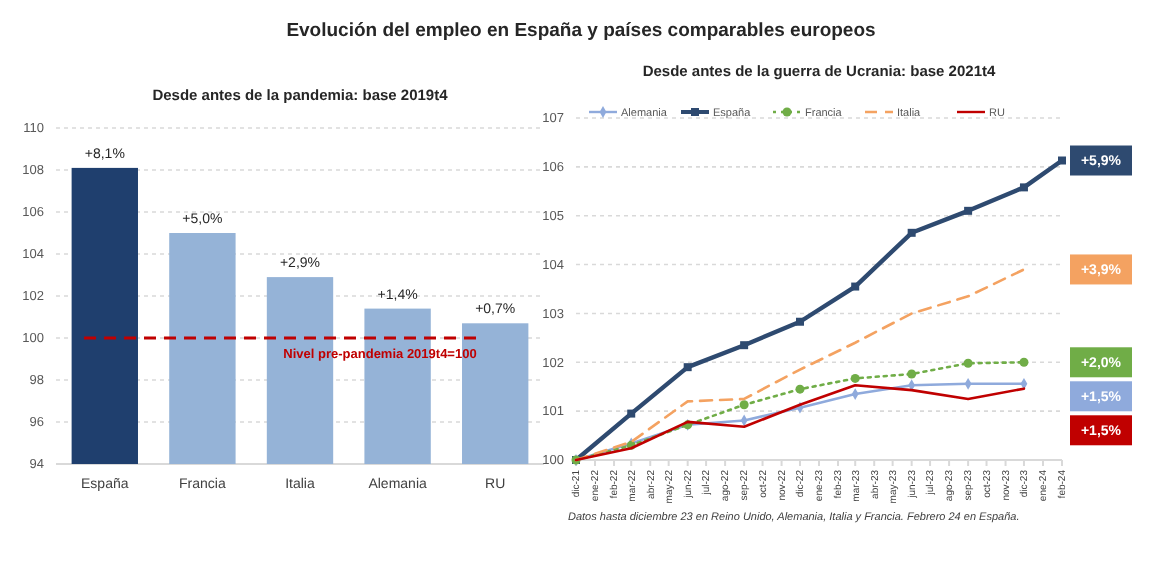 This screenshot has height=584, width=1162. What do you see at coordinates (581, 31) in the screenshot?
I see `text: Evolución del empleo en España y países comparables europeos` at bounding box center [581, 31].